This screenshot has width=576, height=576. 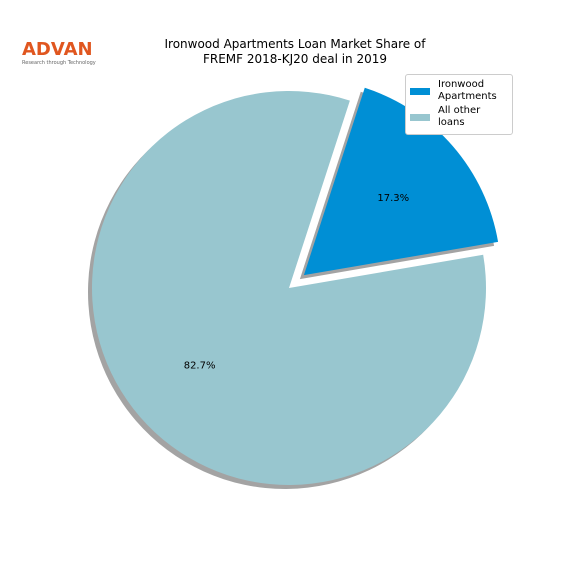 I want to click on logo: ADVAN Research through Technology, so click(x=59, y=53).